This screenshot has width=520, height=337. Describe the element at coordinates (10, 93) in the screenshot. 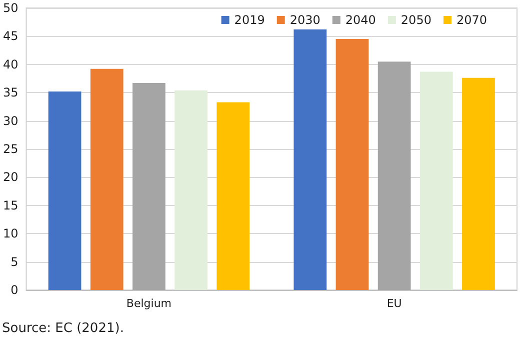

I see `y-tick-label: 35` at that location.